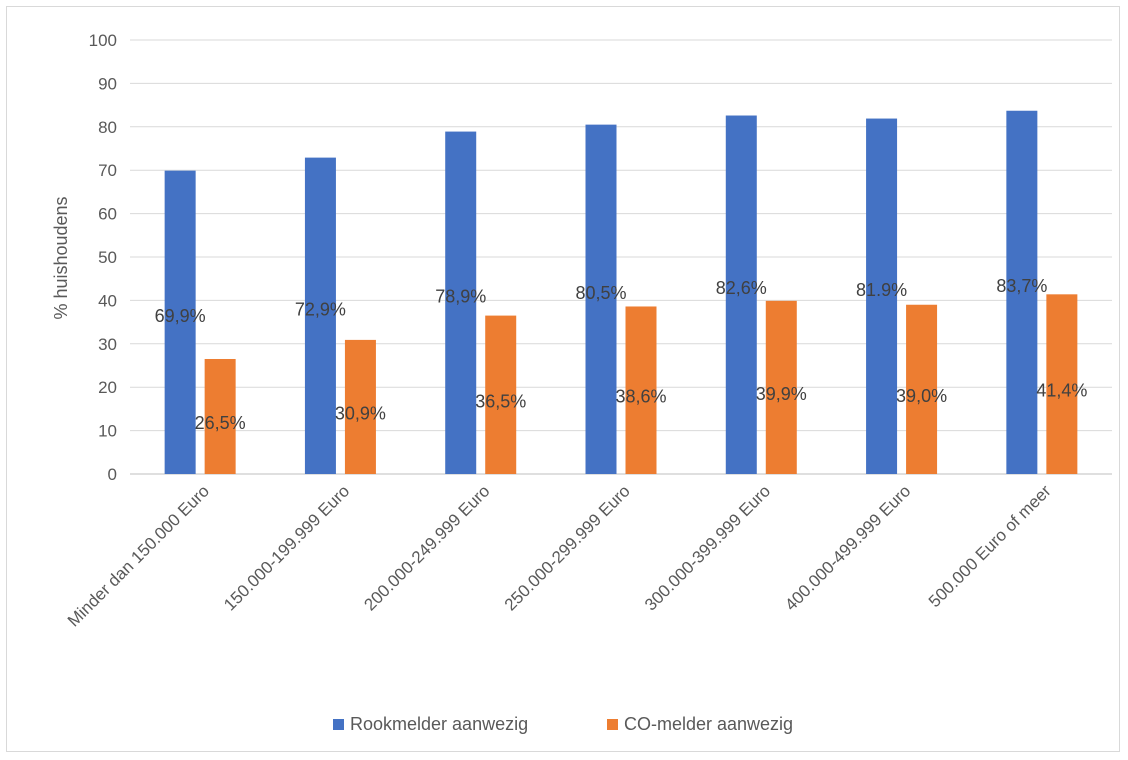 This screenshot has height=760, width=1128. I want to click on y-tick-label: 0, so click(112, 474).